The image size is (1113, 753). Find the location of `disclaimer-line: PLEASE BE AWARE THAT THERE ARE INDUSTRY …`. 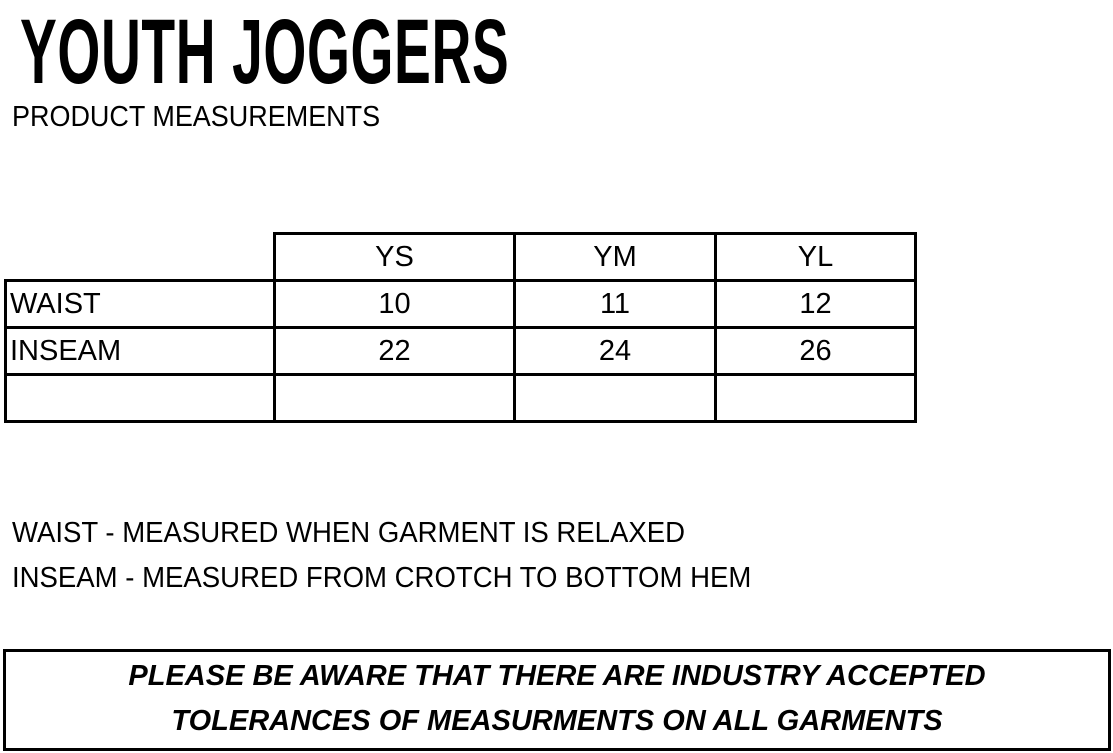

disclaimer-line: PLEASE BE AWARE THAT THERE ARE INDUSTRY … is located at coordinates (557, 676).